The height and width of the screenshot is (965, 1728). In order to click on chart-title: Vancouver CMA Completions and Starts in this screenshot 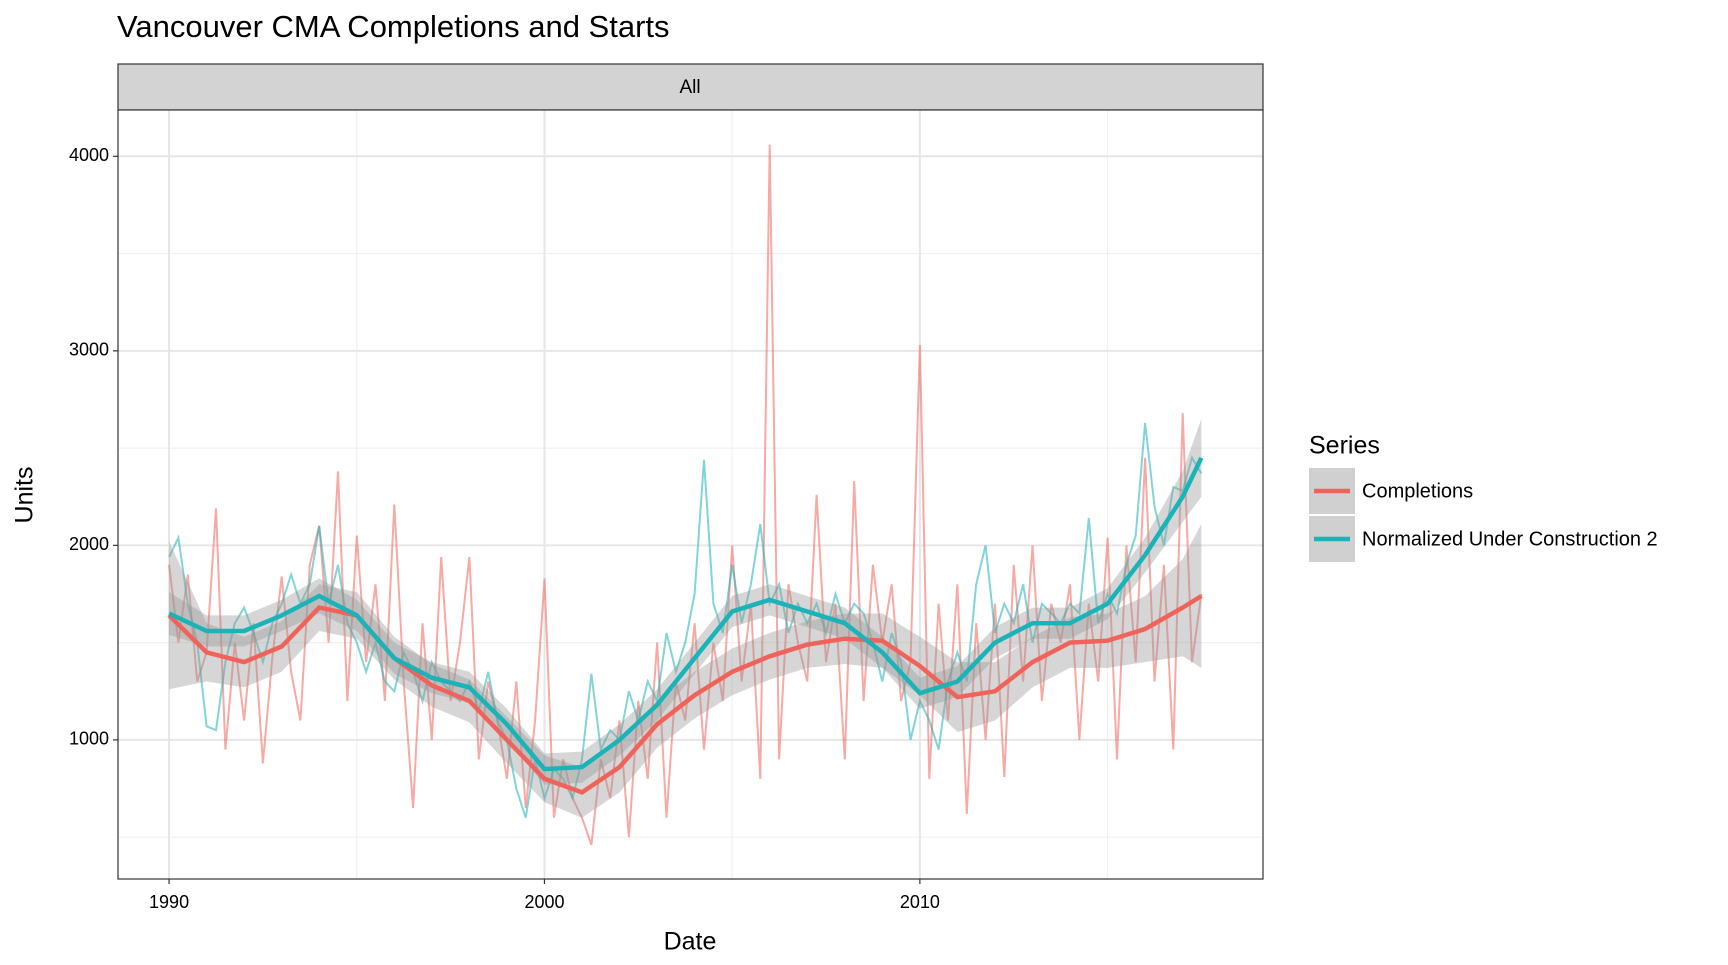, I will do `click(393, 26)`.